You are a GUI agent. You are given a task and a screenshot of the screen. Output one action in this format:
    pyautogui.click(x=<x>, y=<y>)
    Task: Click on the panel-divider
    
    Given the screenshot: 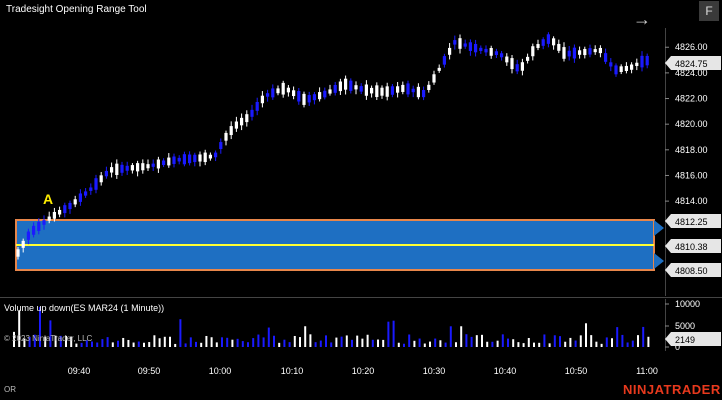 What is the action you would take?
    pyautogui.click(x=361, y=297)
    